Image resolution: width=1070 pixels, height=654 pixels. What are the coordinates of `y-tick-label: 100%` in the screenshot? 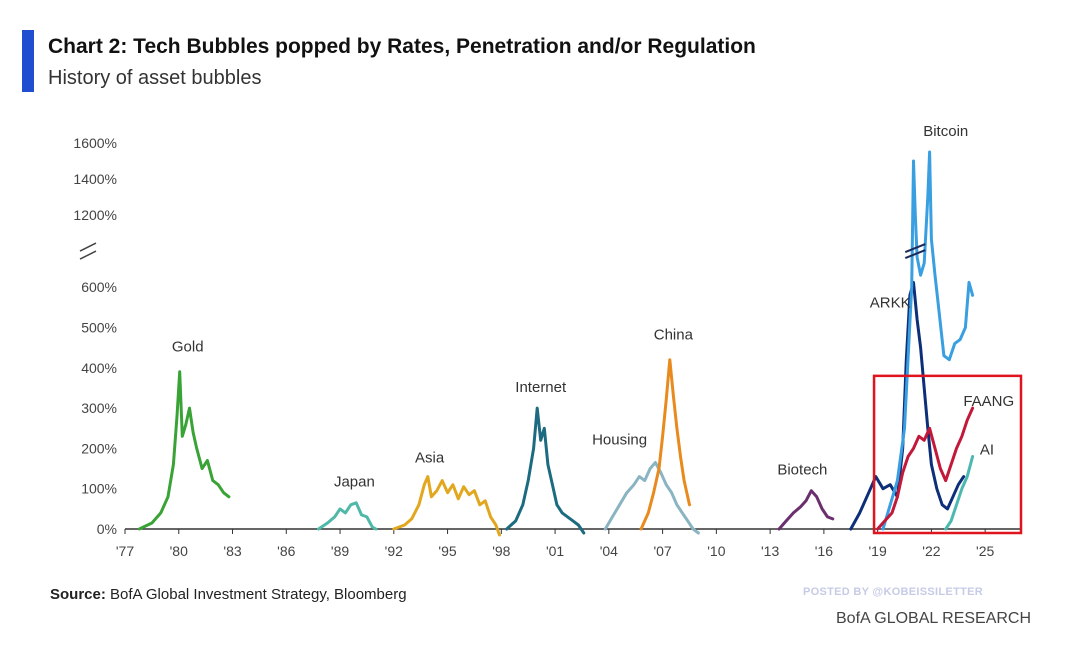 It's located at (99, 489).